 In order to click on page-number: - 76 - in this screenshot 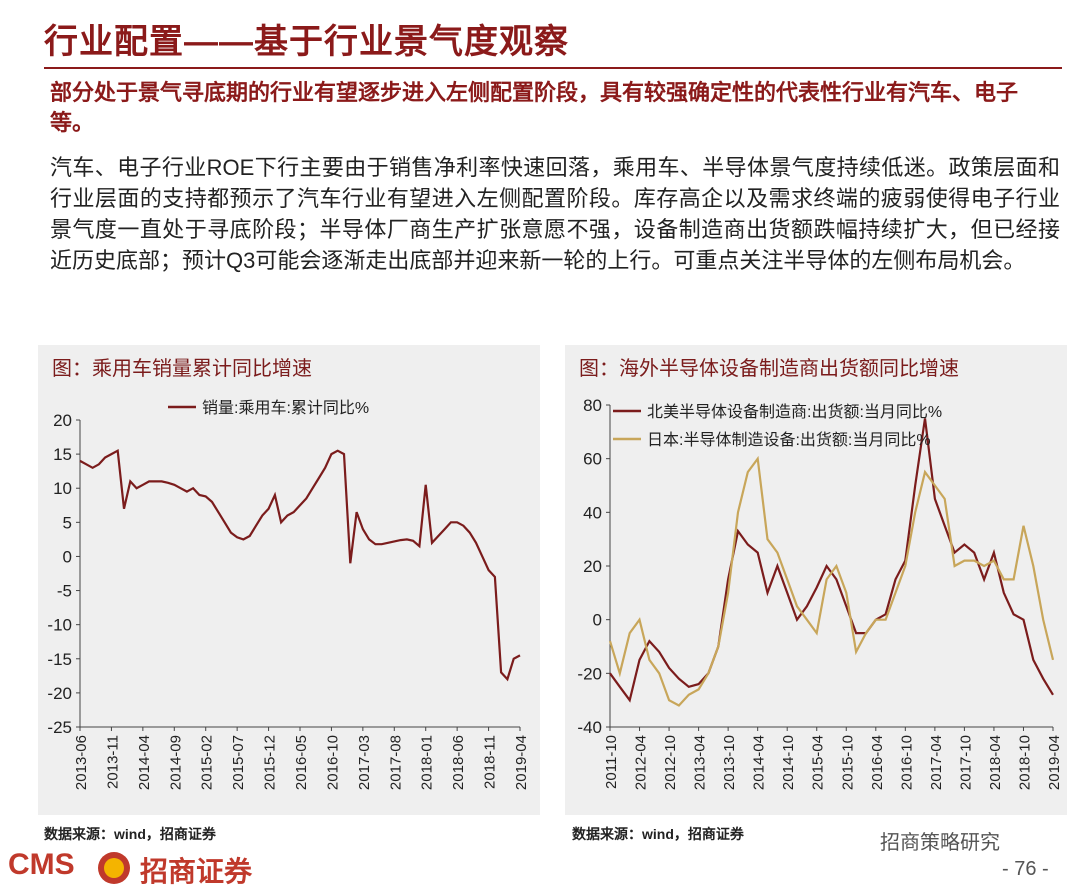, I will do `click(1025, 869)`.